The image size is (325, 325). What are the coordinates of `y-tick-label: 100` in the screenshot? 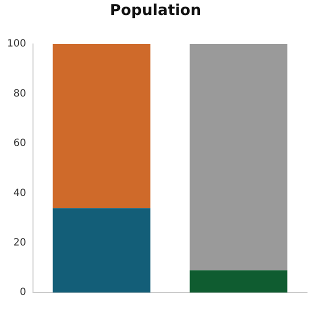 It's located at (16, 44).